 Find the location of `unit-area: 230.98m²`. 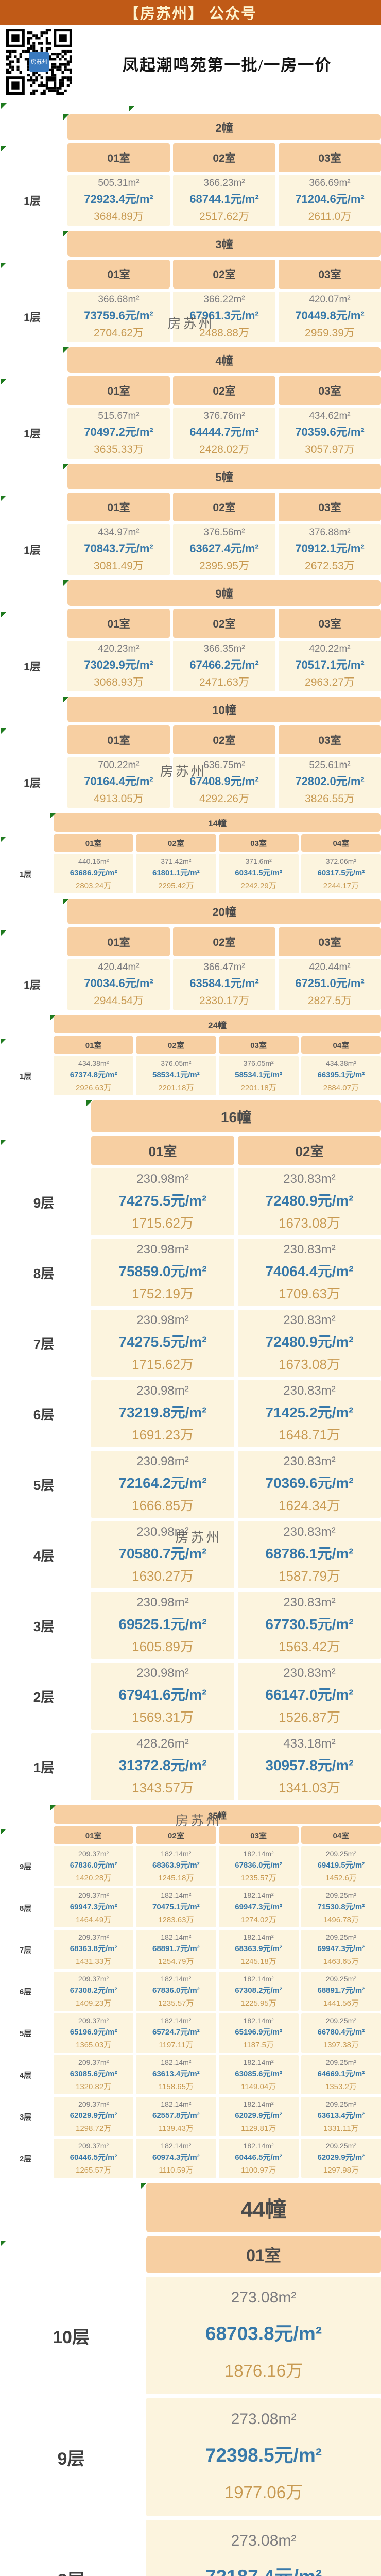

unit-area: 230.98m² is located at coordinates (162, 1391).